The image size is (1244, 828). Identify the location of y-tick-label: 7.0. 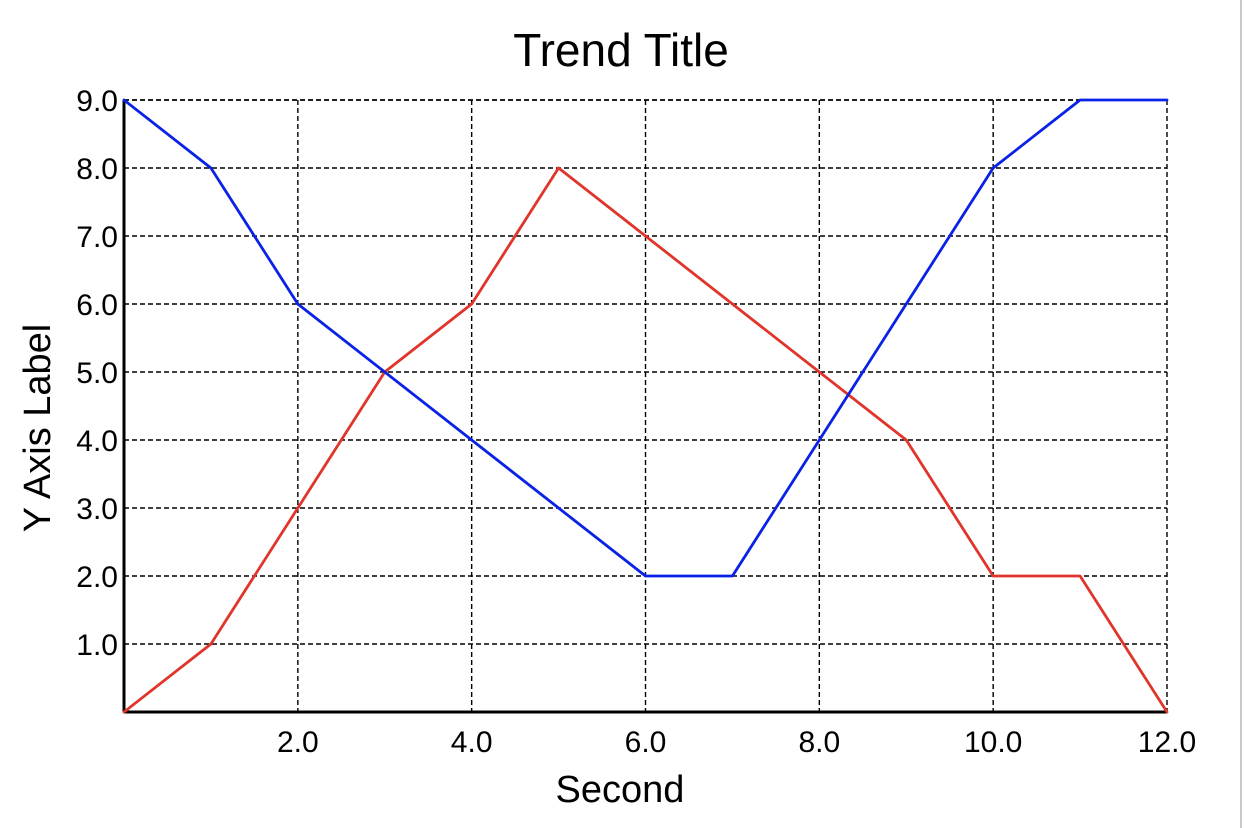
(97, 237).